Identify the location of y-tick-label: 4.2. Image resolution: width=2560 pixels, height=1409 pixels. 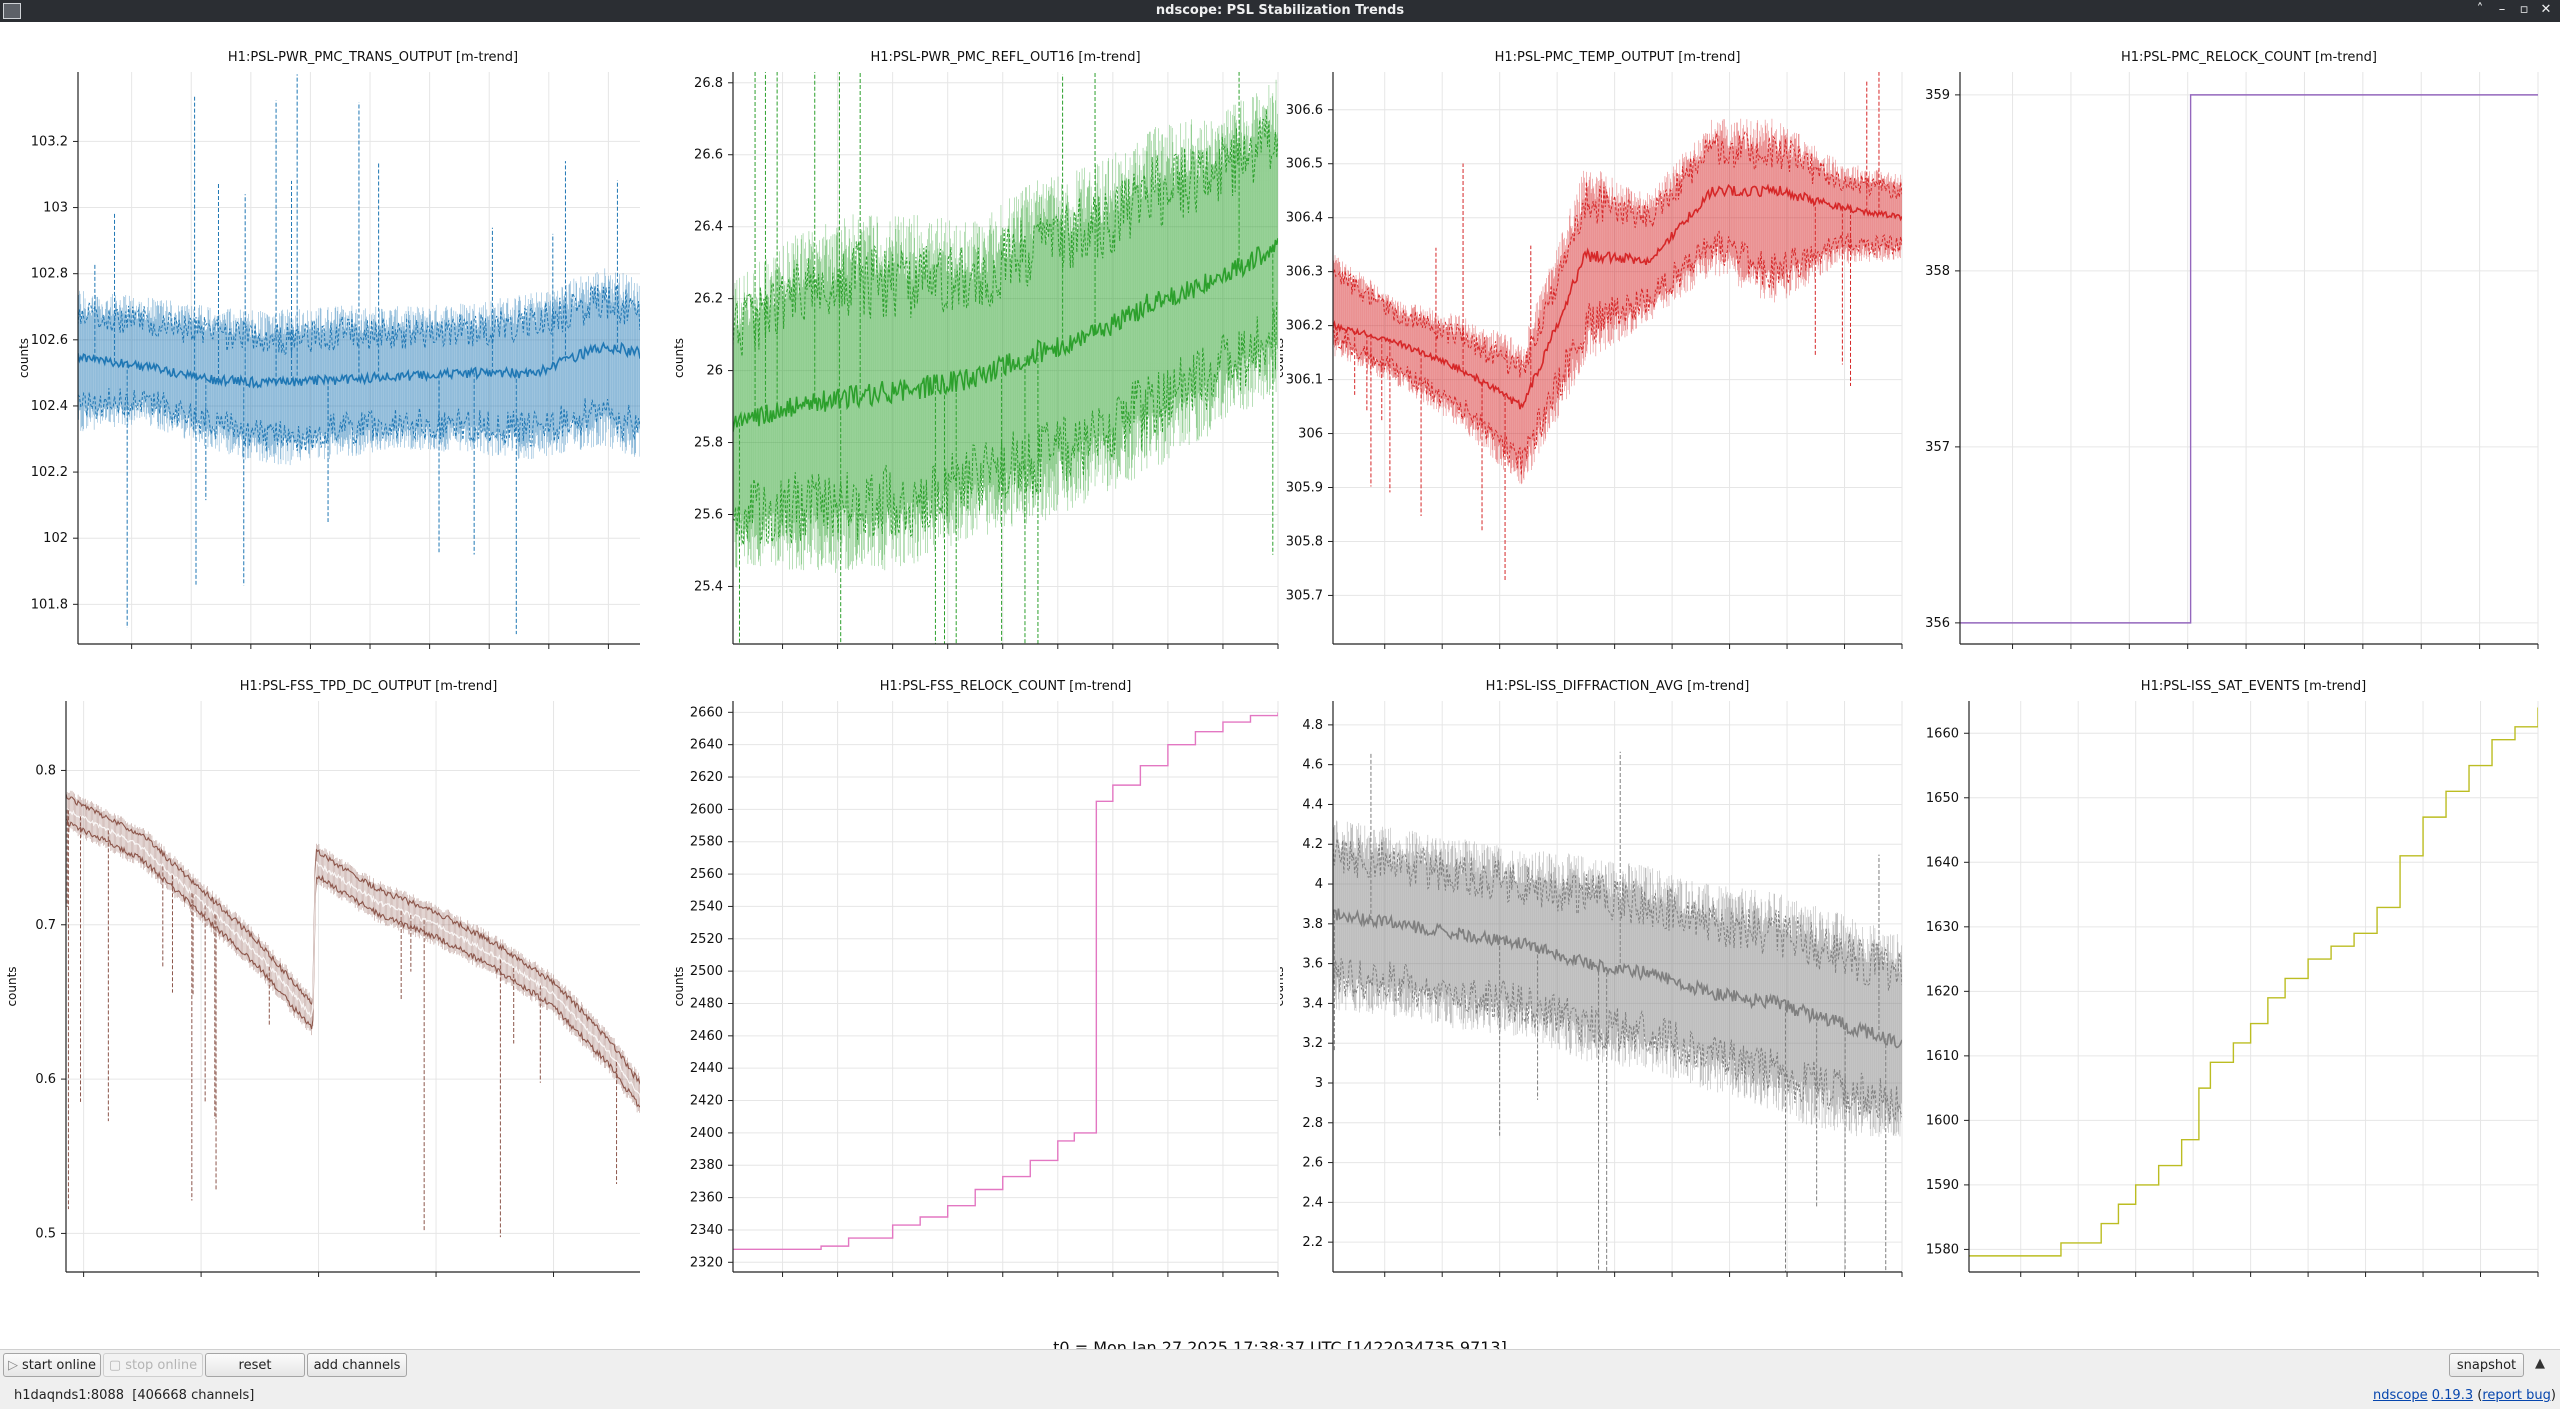
(1312, 844).